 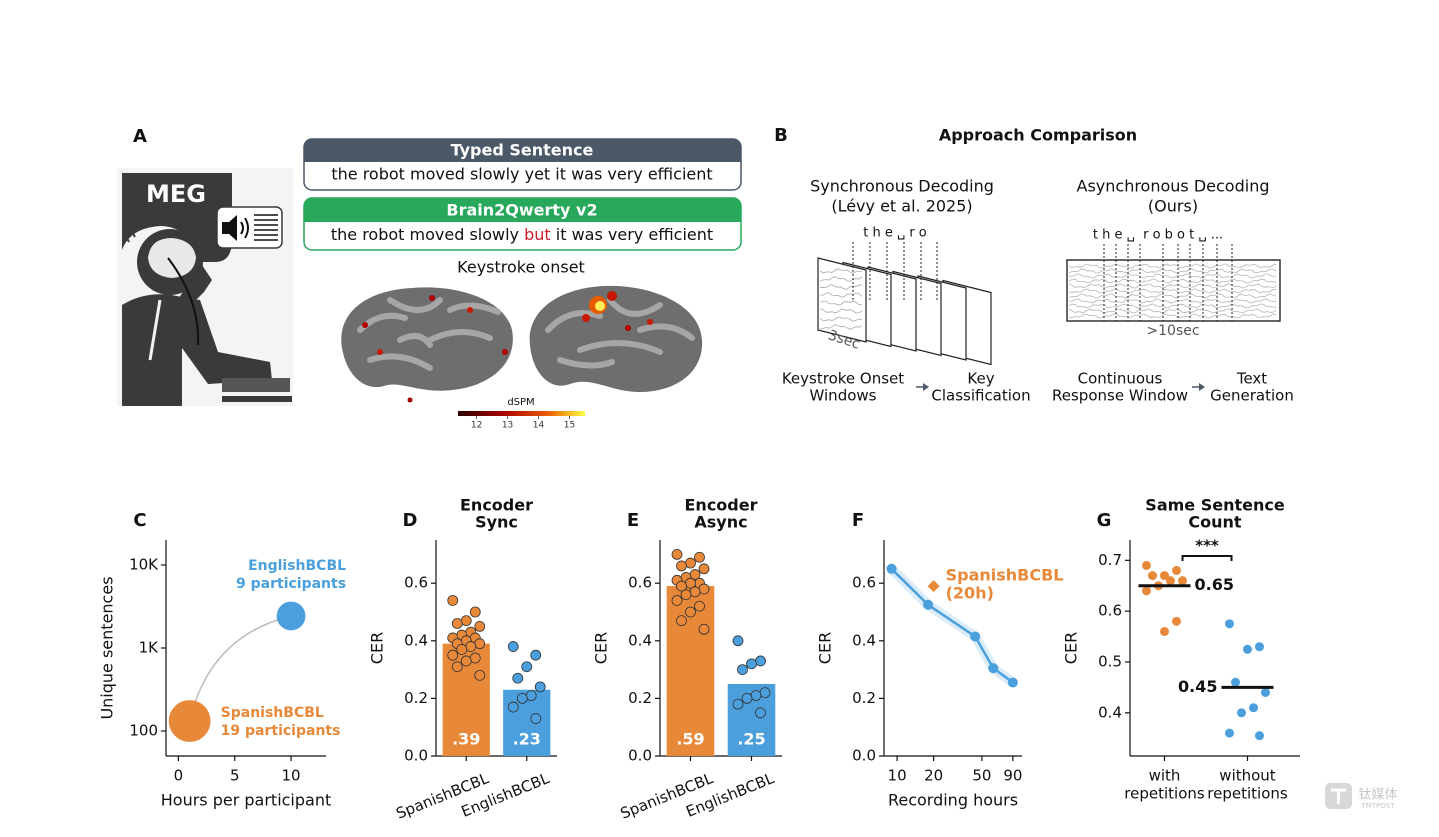 What do you see at coordinates (1173, 186) in the screenshot?
I see `method-title: Asynchronous Decoding` at bounding box center [1173, 186].